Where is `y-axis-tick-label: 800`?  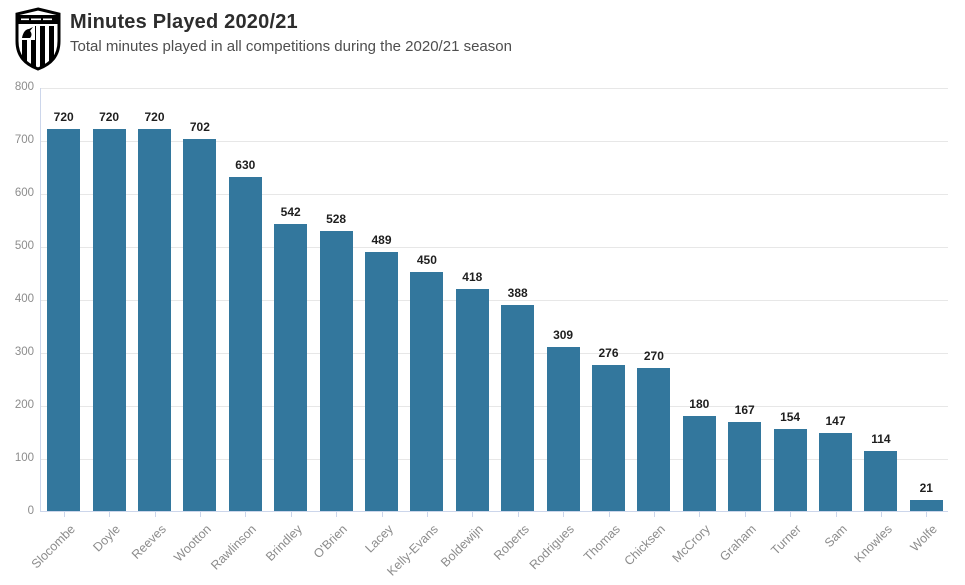 y-axis-tick-label: 800 is located at coordinates (24, 87).